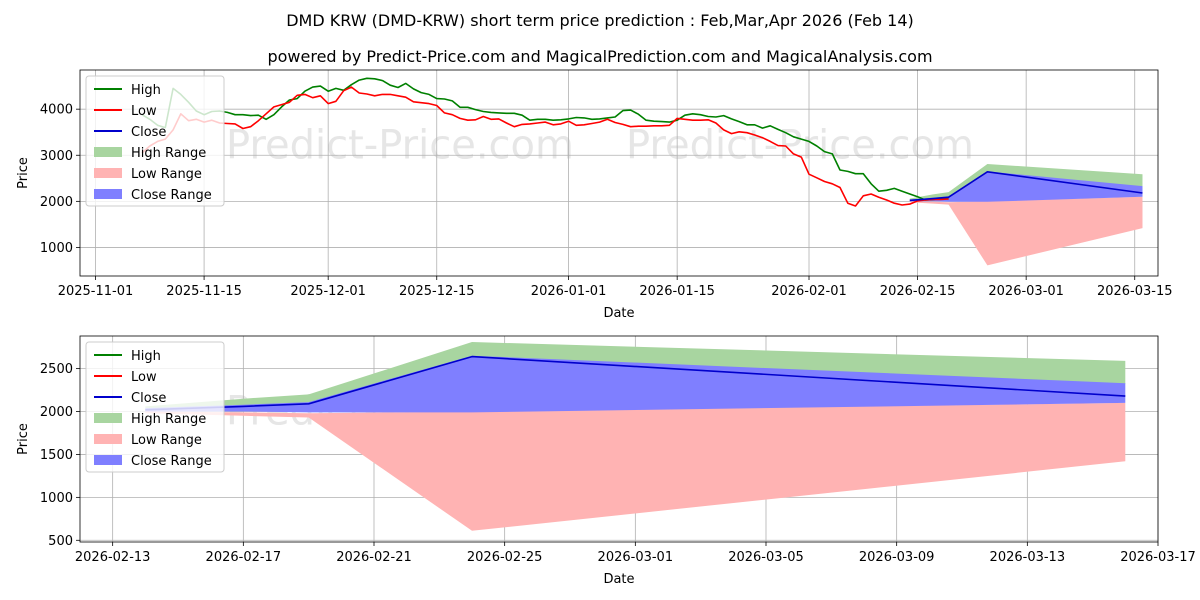 The width and height of the screenshot is (1200, 600). I want to click on x-tick-label: 2025-11-01, so click(96, 291).